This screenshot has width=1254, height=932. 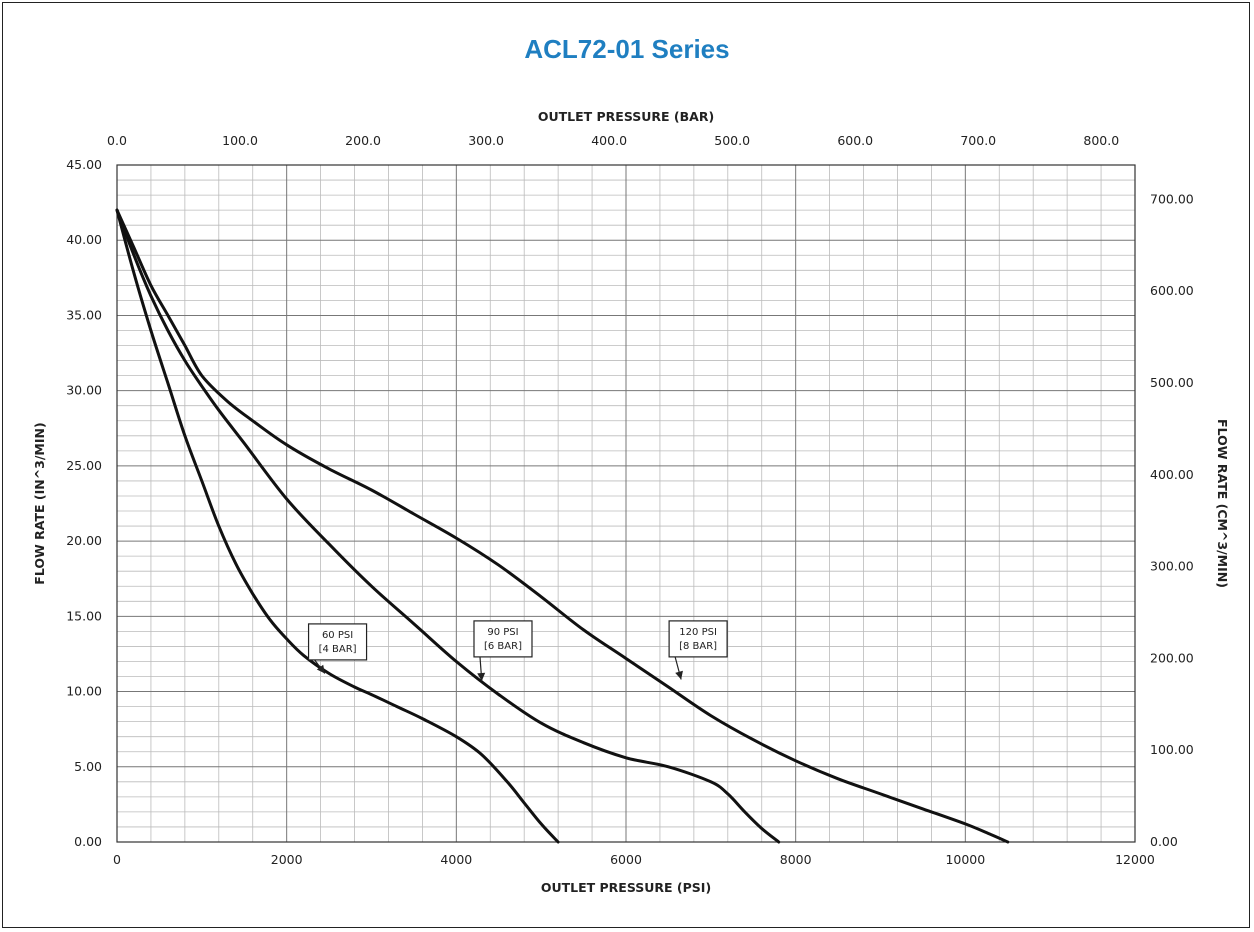 I want to click on callout-label: [4 BAR], so click(x=338, y=649).